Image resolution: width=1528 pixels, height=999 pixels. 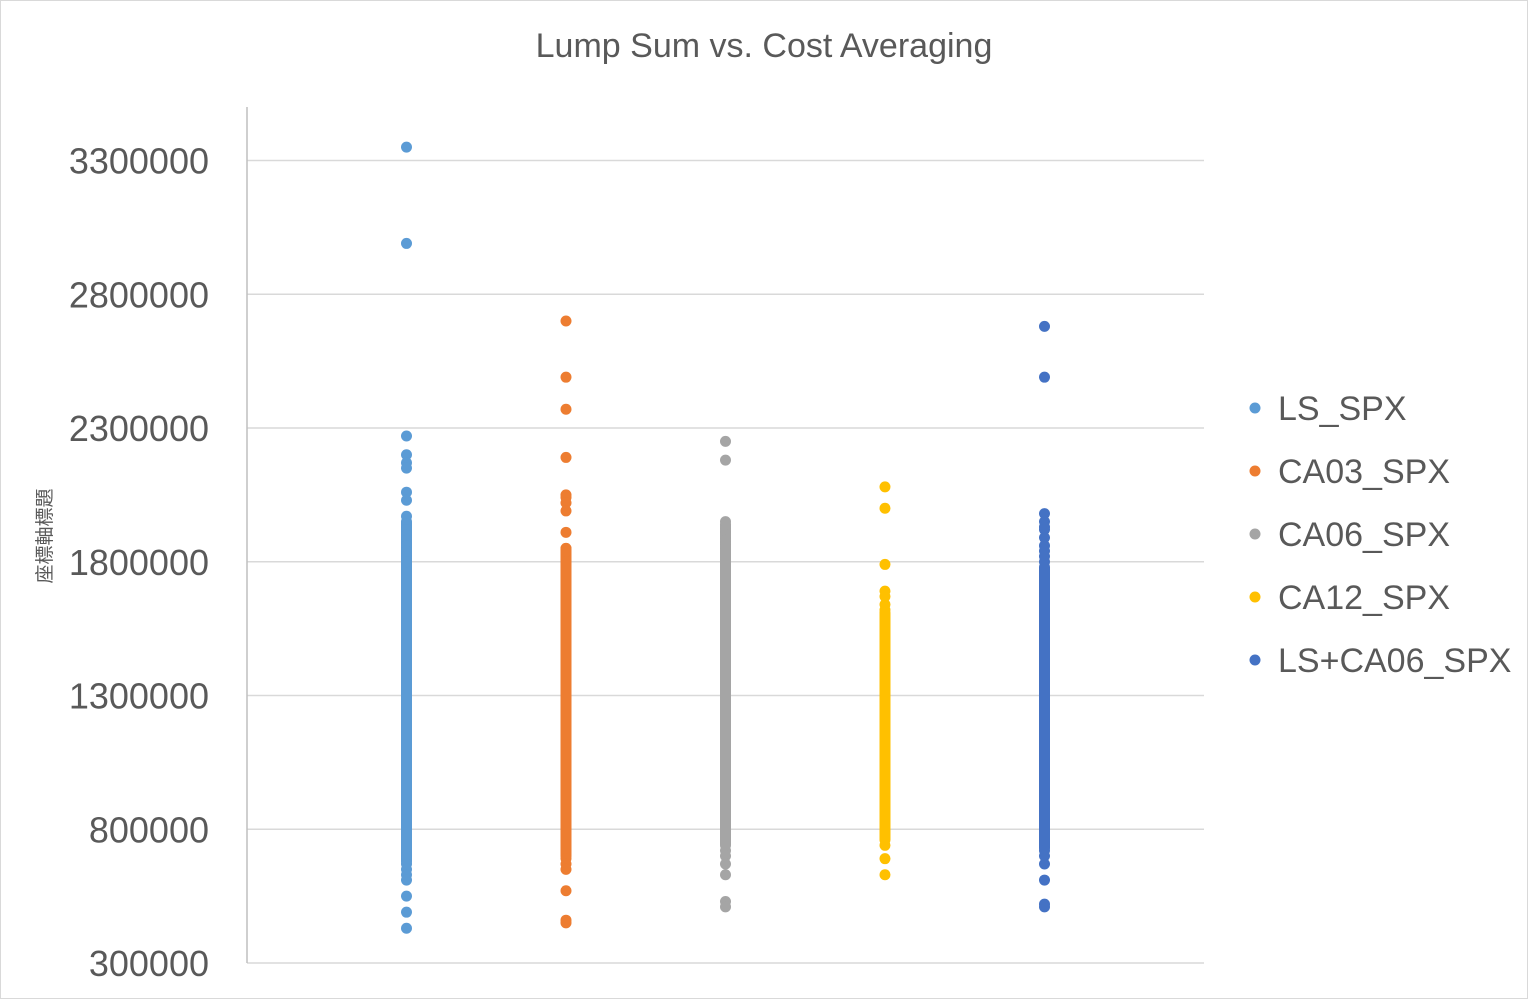 What do you see at coordinates (139, 696) in the screenshot?
I see `y-tick-label: 1300000` at bounding box center [139, 696].